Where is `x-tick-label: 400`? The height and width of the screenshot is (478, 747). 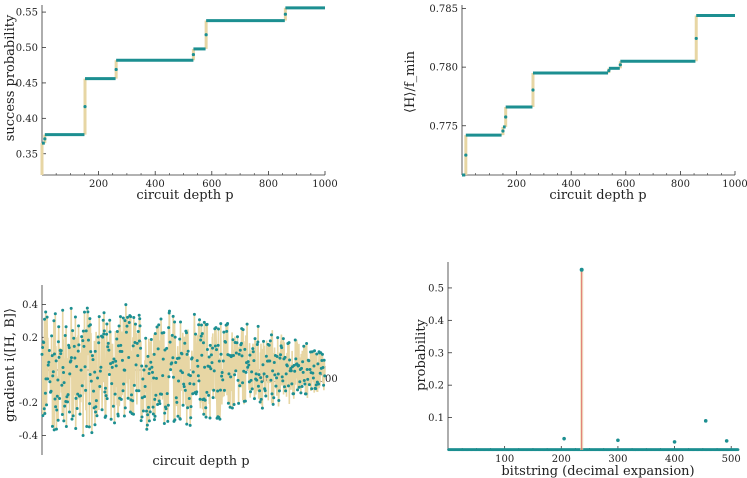 x-tick-label: 400 is located at coordinates (155, 184).